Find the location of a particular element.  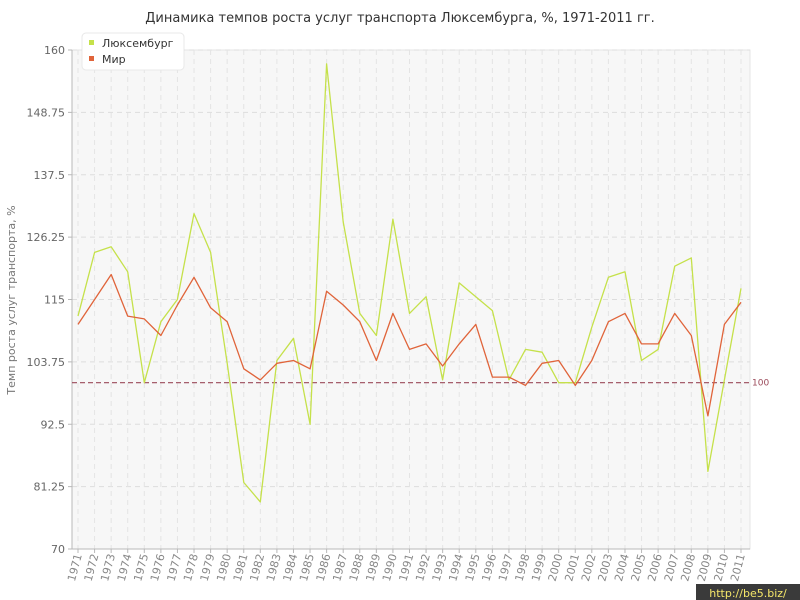

y-tick-label: 126.25 is located at coordinates (46, 237).